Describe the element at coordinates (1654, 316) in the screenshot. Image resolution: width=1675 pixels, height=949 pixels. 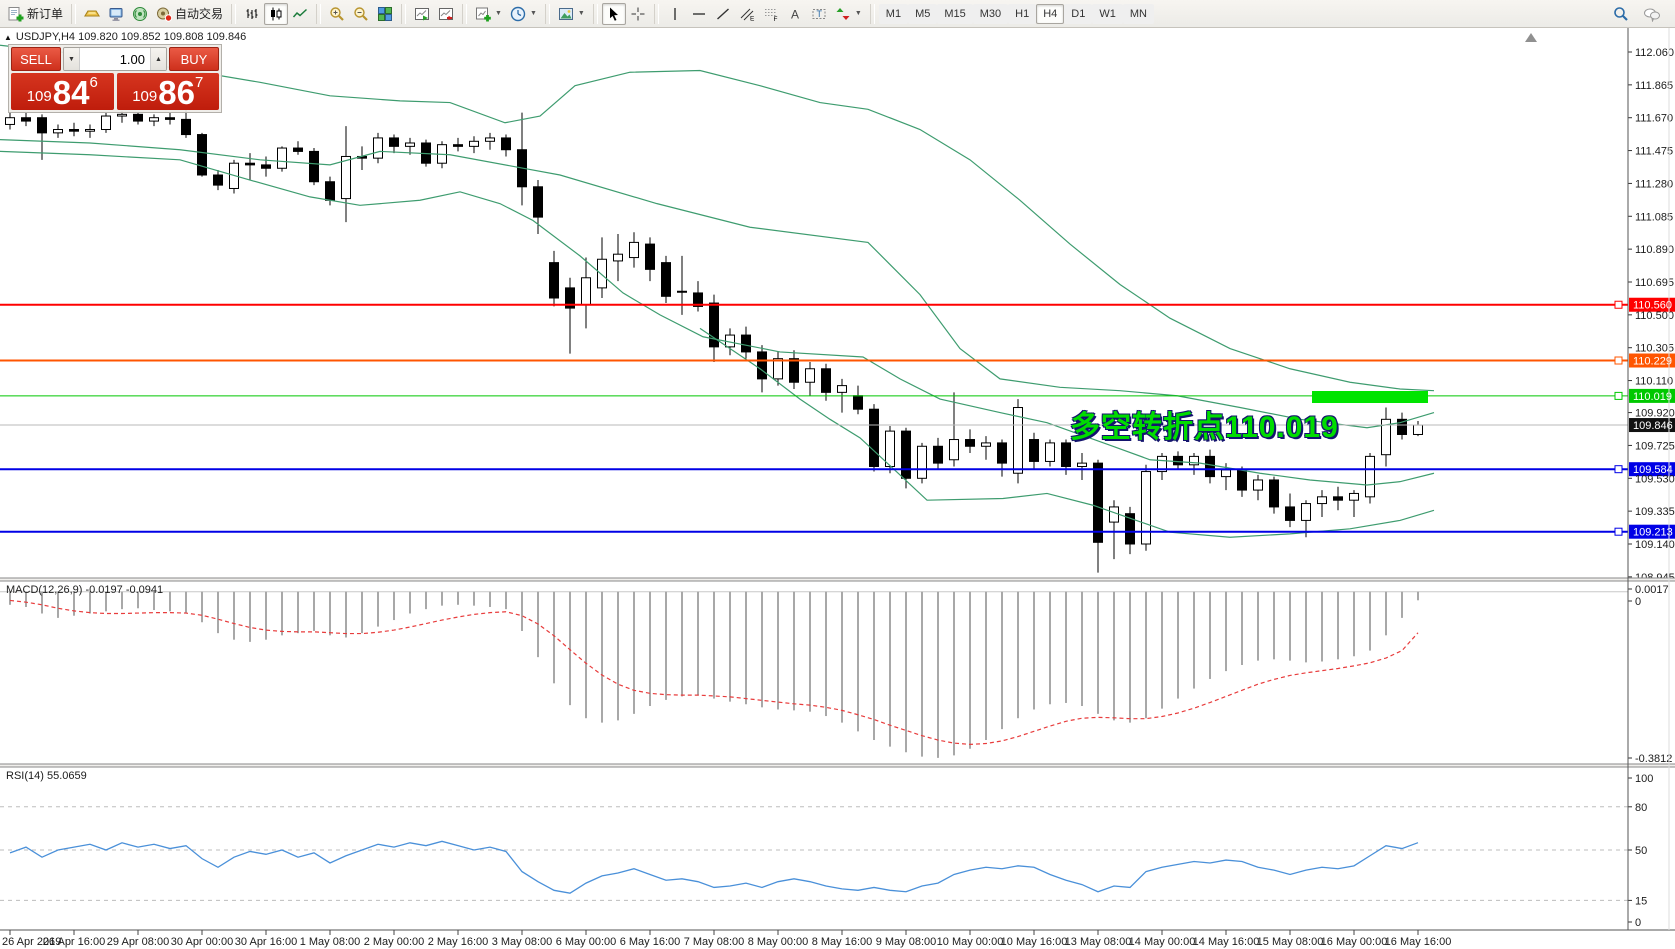
I see `price-tick-label: 110.500` at that location.